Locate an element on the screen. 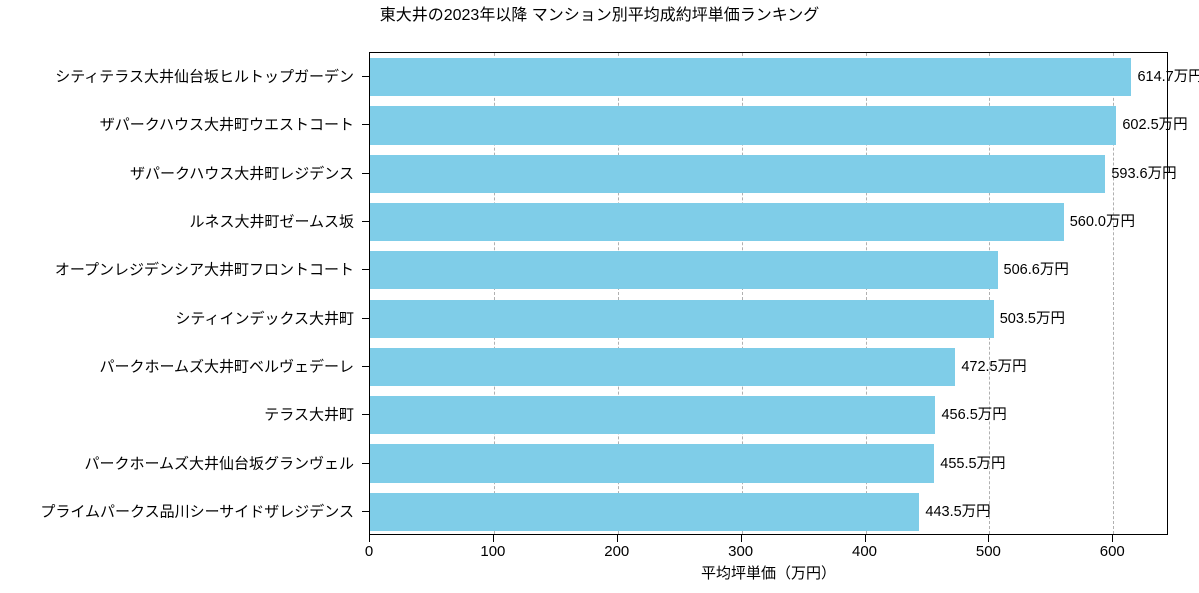 Image resolution: width=1199 pixels, height=593 pixels. bar-value-label: 506.6万円 is located at coordinates (1036, 270).